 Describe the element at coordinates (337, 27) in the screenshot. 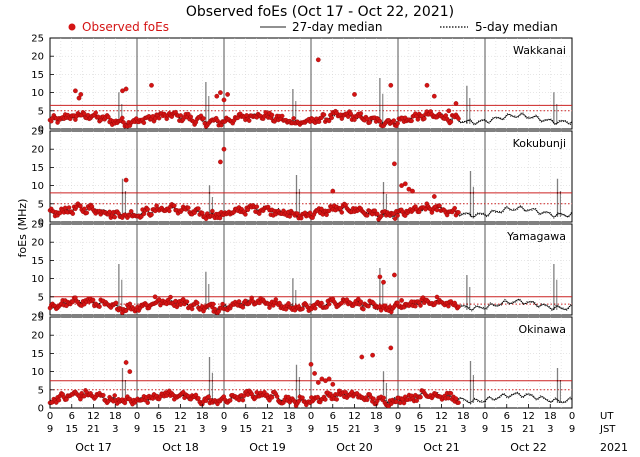

I see `legend-27day-label: 27-day median` at that location.